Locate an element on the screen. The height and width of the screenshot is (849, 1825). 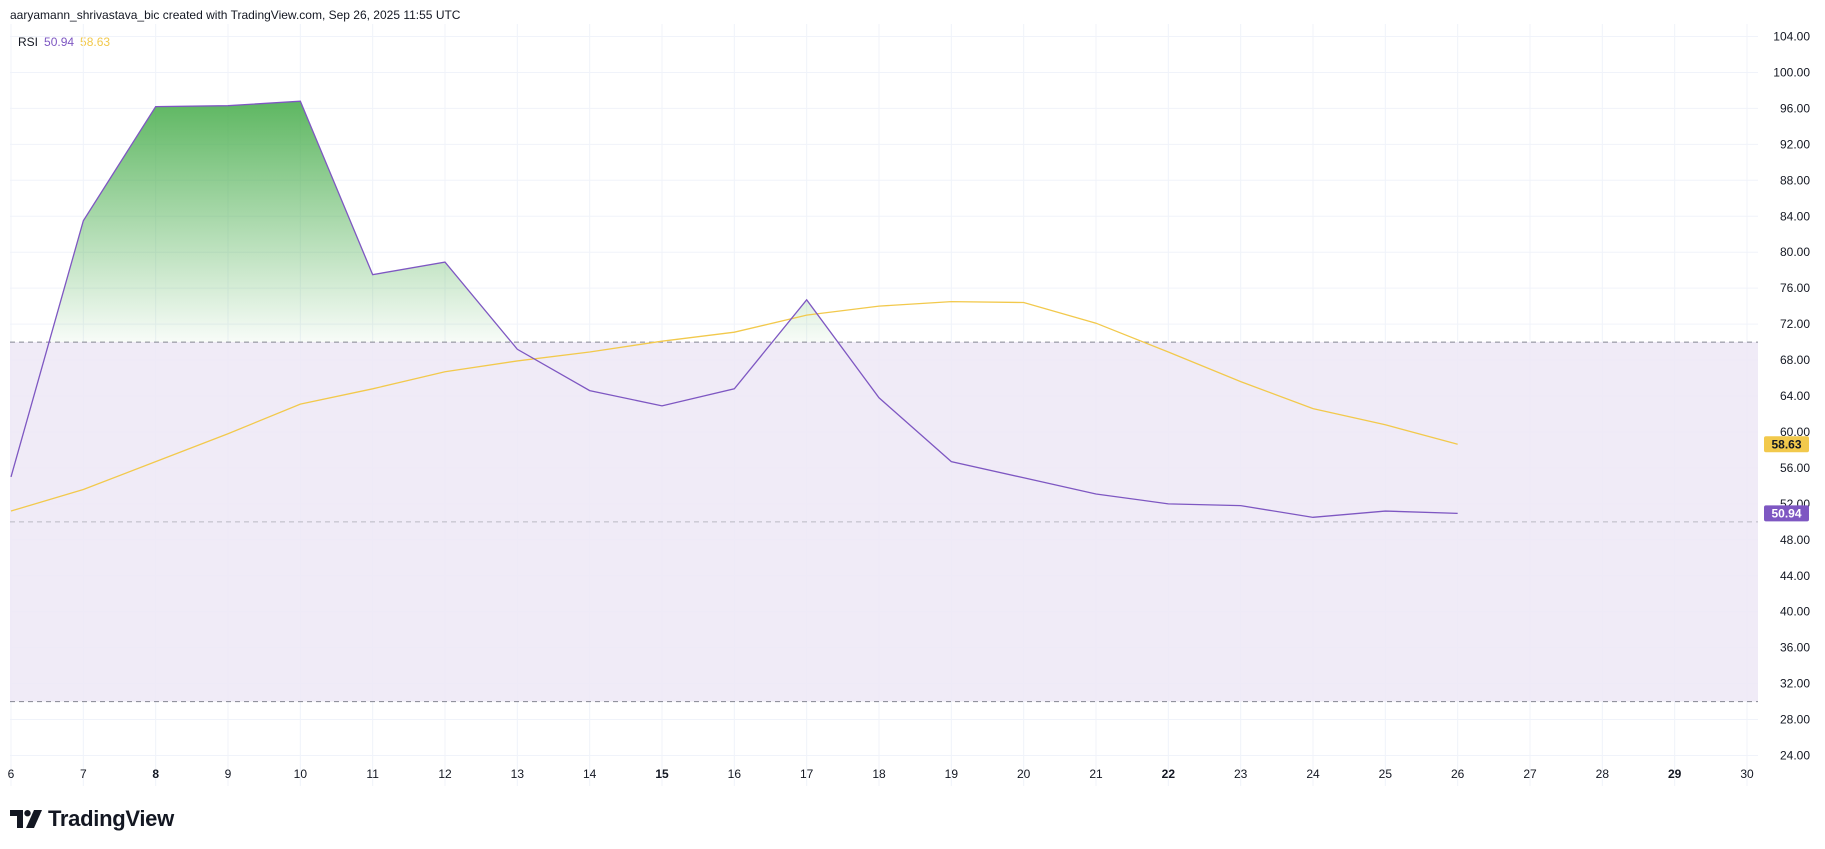
y-tick-label: 68.00 is located at coordinates (1795, 360).